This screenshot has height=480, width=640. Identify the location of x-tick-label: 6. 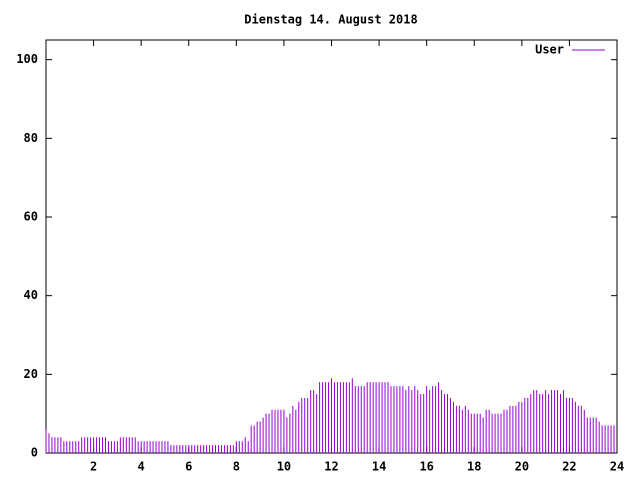
(188, 467).